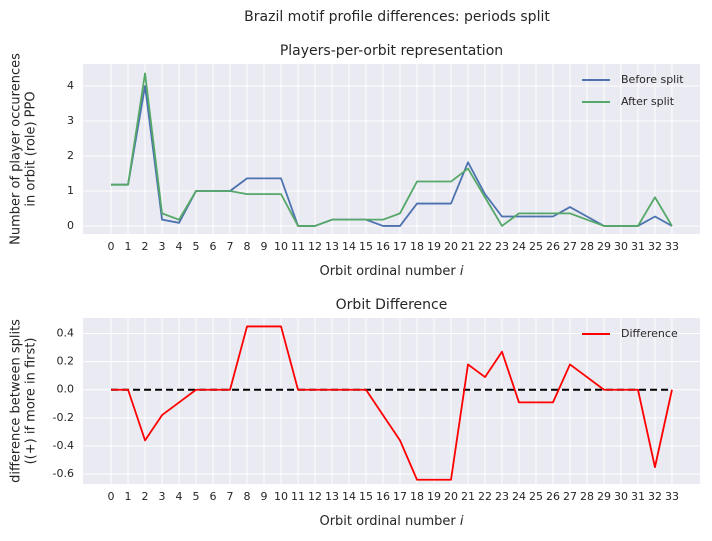 This screenshot has height=541, width=712. What do you see at coordinates (649, 333) in the screenshot?
I see `legend-label: Difference` at bounding box center [649, 333].